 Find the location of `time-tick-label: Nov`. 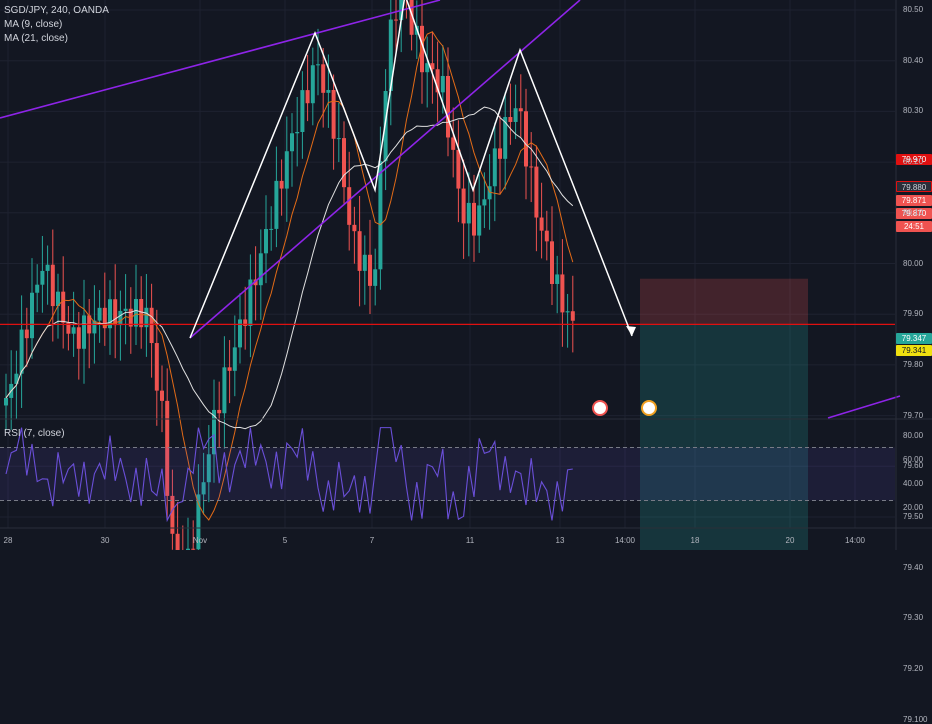

time-tick-label: Nov is located at coordinates (200, 540).